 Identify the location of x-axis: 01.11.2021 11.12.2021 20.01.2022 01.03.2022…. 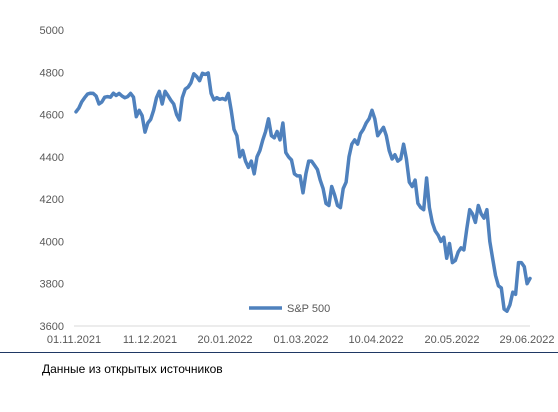
(301, 339).